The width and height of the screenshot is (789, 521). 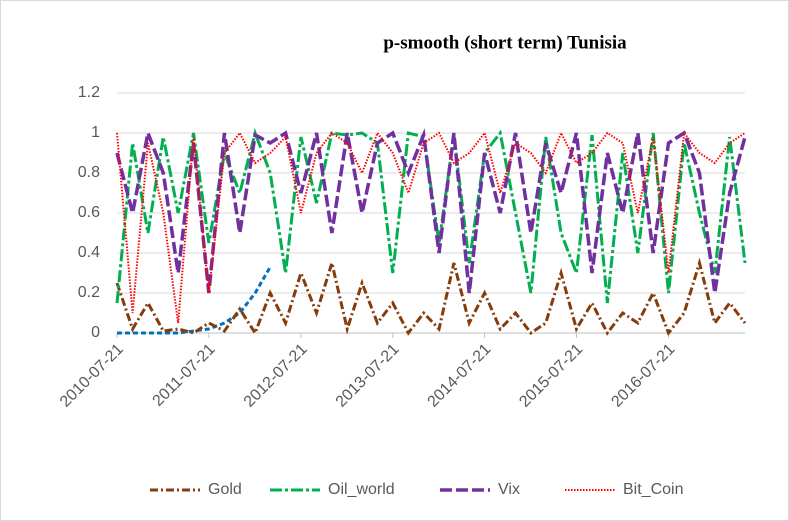 I want to click on y-tick-label: 1, so click(x=95, y=132).